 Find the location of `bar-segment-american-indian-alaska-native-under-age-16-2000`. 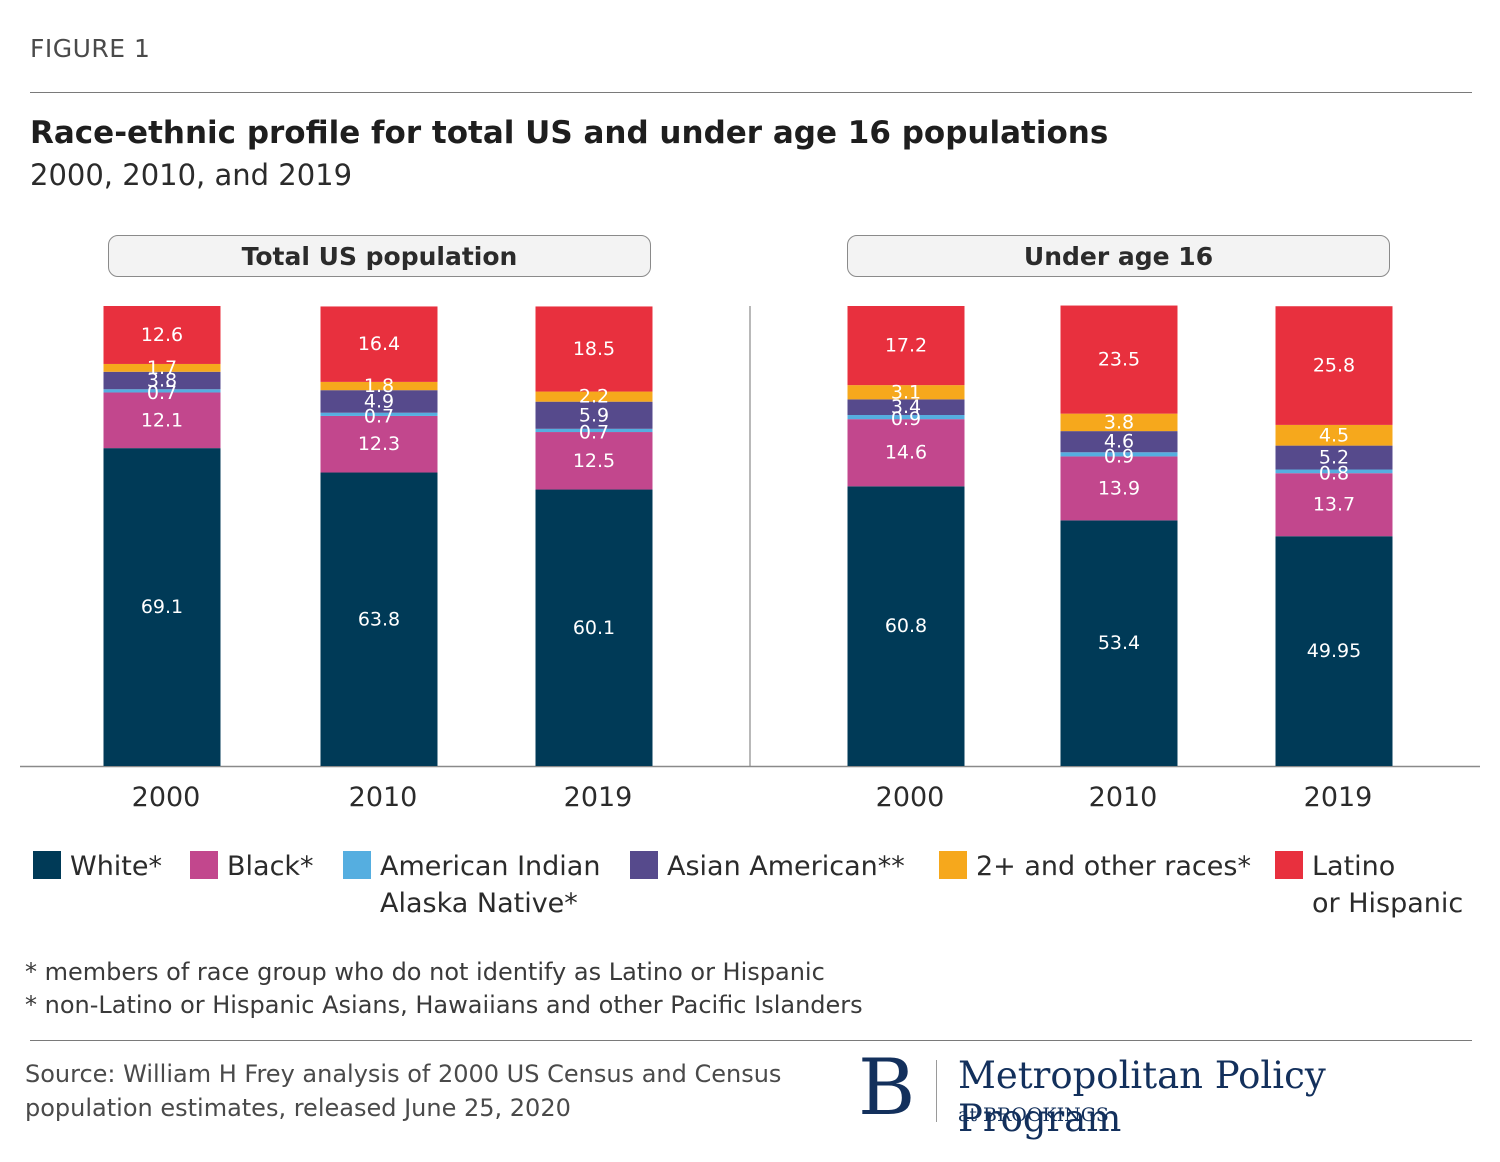

bar-segment-american-indian-alaska-native-under-age-16-2000 is located at coordinates (906, 417).